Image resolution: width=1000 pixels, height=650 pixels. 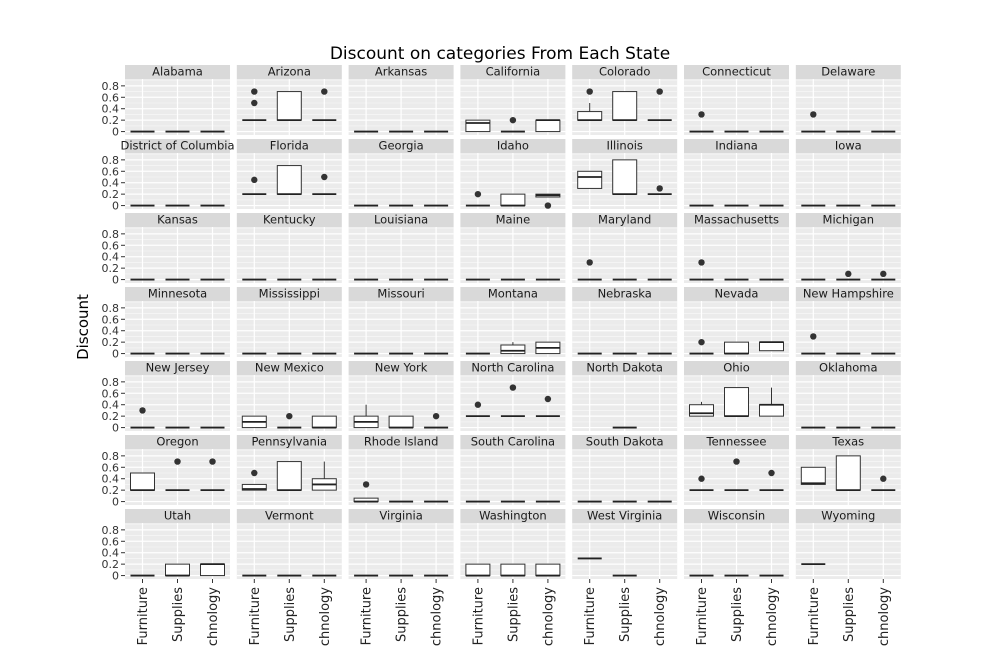 What do you see at coordinates (478, 570) in the screenshot?
I see `box-washington-furniture` at bounding box center [478, 570].